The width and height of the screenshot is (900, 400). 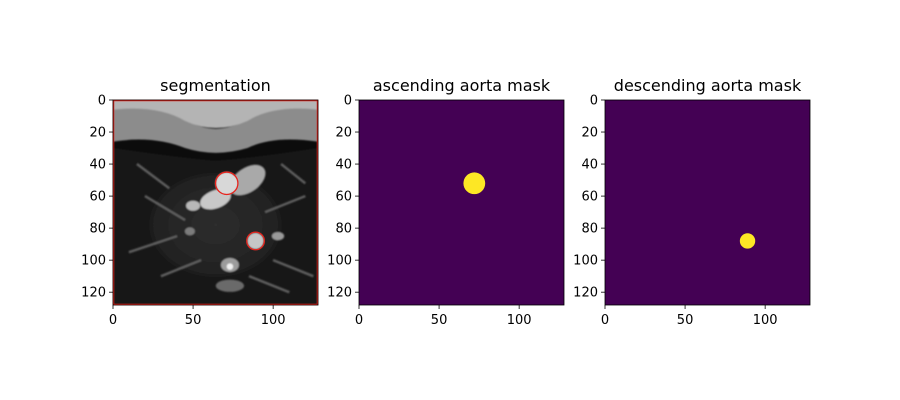 I want to click on image-border, so click(x=215, y=202).